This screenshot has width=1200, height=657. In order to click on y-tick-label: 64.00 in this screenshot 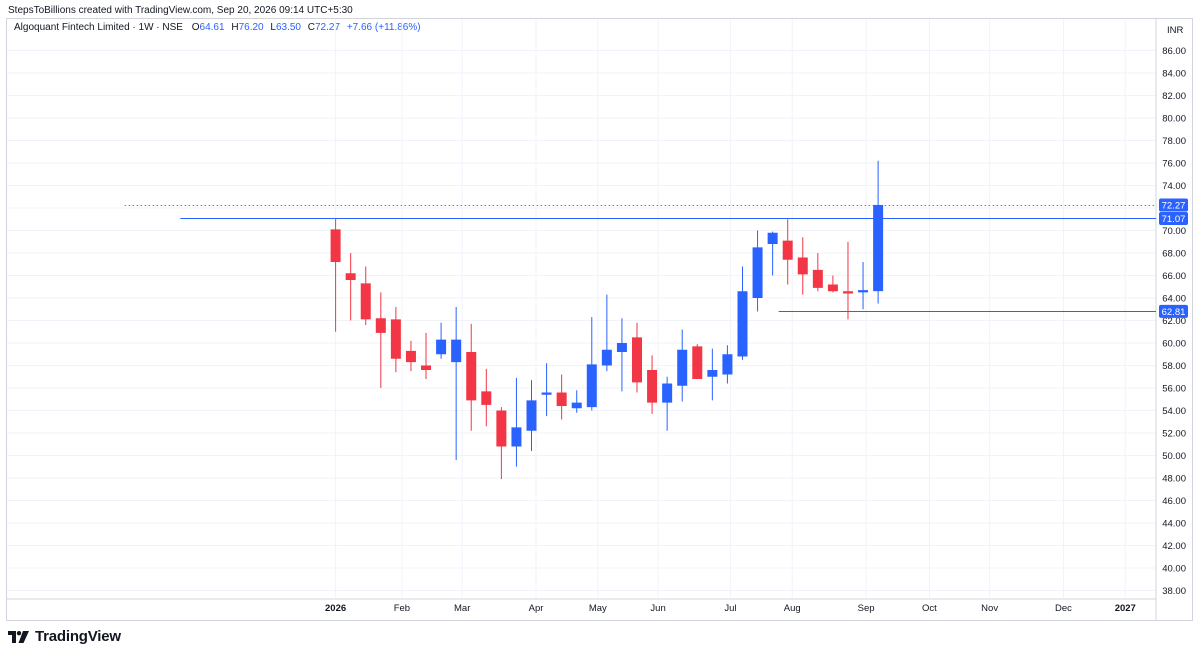, I will do `click(1174, 299)`.